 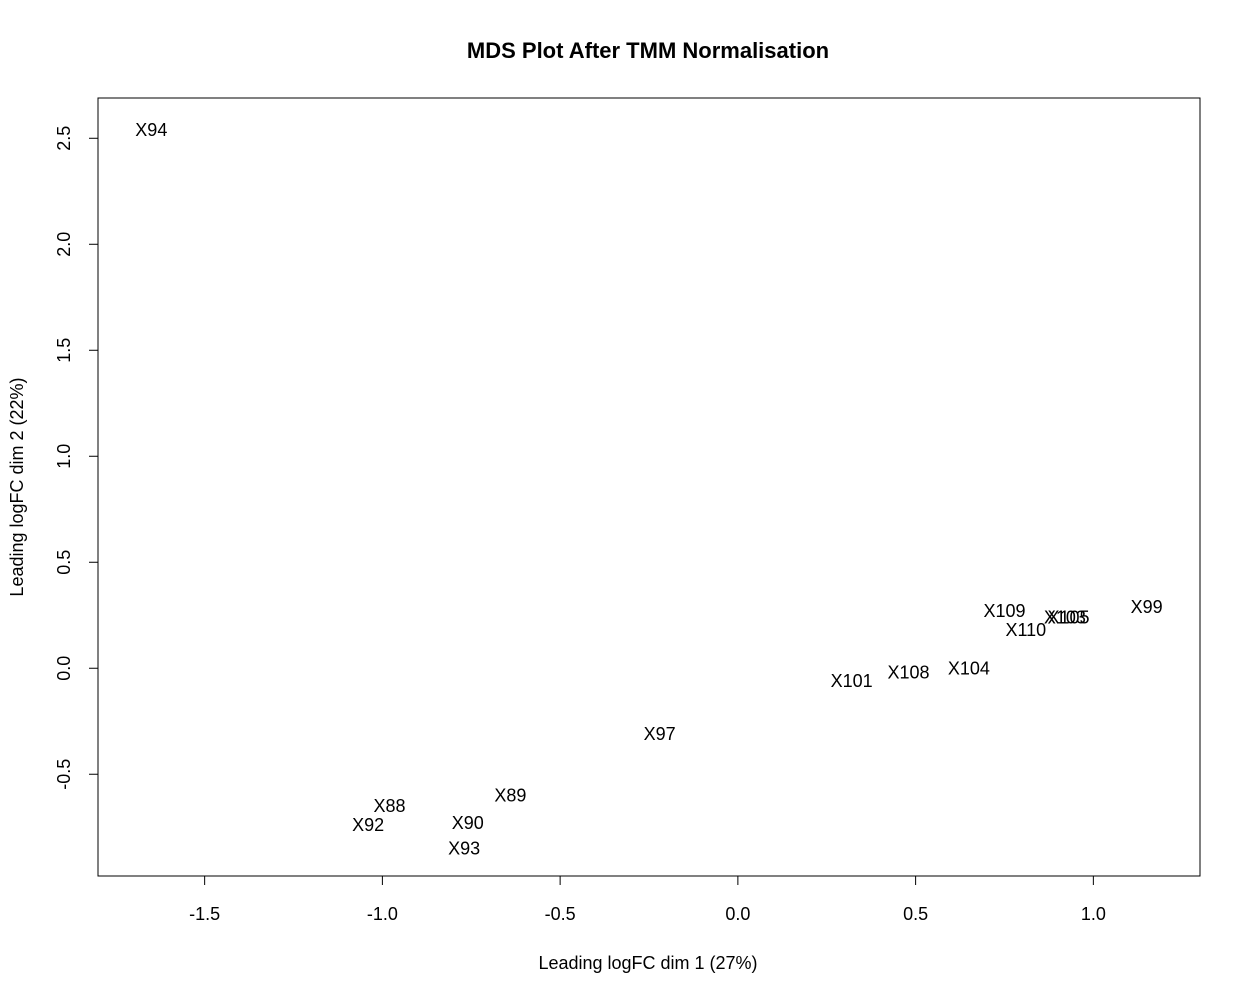 What do you see at coordinates (151, 130) in the screenshot?
I see `point-label-x94: X94` at bounding box center [151, 130].